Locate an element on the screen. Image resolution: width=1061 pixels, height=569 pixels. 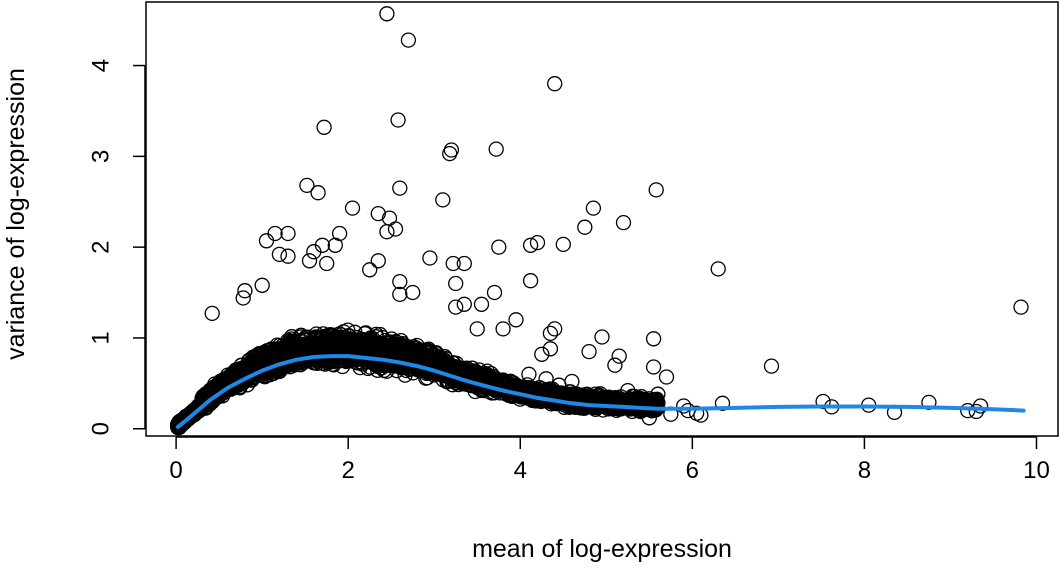
x-axis-title: mean of log-expression is located at coordinates (602, 549).